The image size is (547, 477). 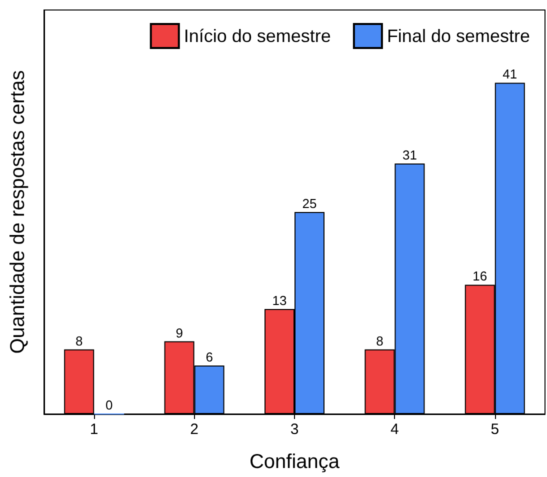 I want to click on legend-label: Início do semestre, so click(x=257, y=36).